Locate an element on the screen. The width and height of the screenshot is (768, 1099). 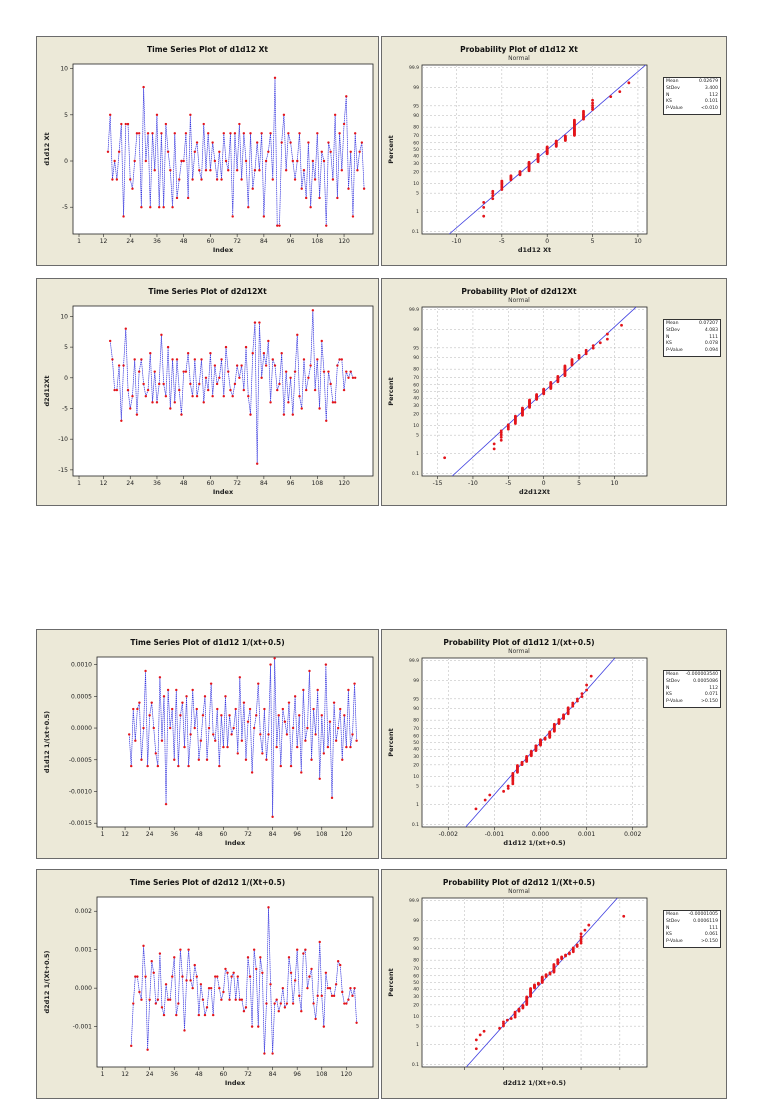
chart-subtitle: Normal is located at coordinates (519, 58).